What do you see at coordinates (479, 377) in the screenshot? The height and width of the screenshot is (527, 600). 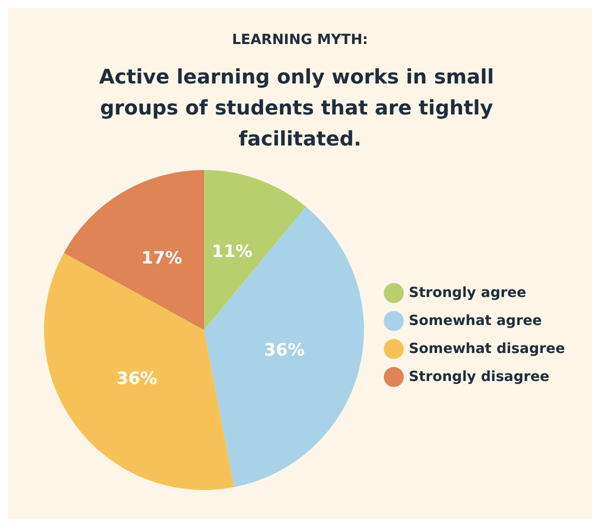 I see `legend-label: Strongly disagree` at bounding box center [479, 377].